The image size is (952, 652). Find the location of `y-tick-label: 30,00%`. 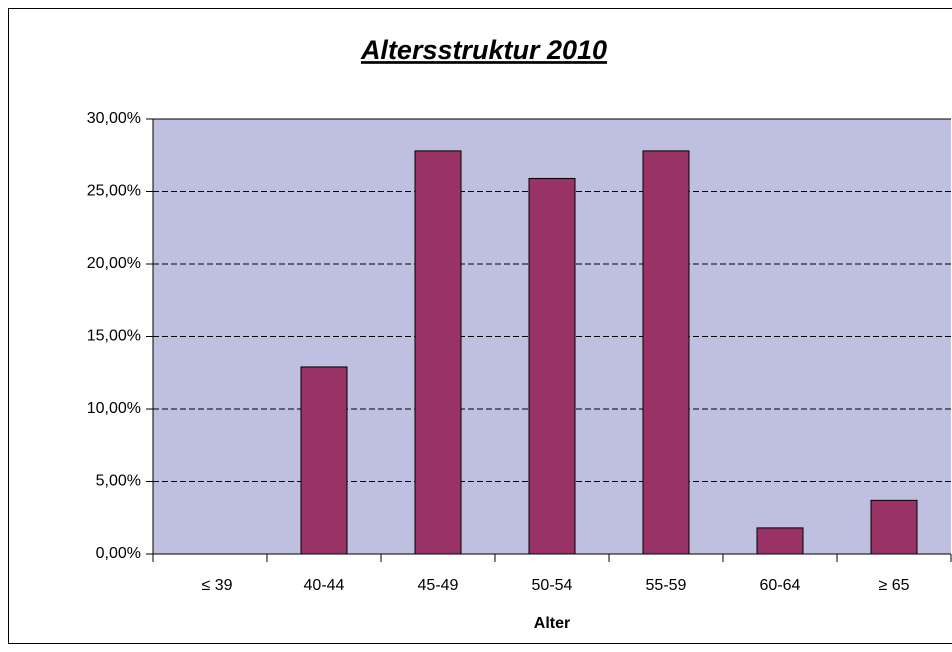

y-tick-label: 30,00% is located at coordinates (114, 118).